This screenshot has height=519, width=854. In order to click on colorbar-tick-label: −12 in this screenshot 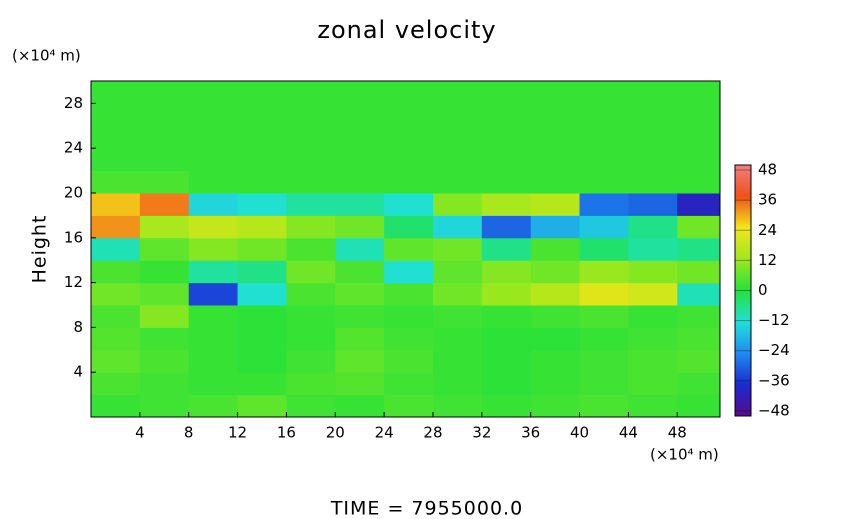, I will do `click(774, 320)`.